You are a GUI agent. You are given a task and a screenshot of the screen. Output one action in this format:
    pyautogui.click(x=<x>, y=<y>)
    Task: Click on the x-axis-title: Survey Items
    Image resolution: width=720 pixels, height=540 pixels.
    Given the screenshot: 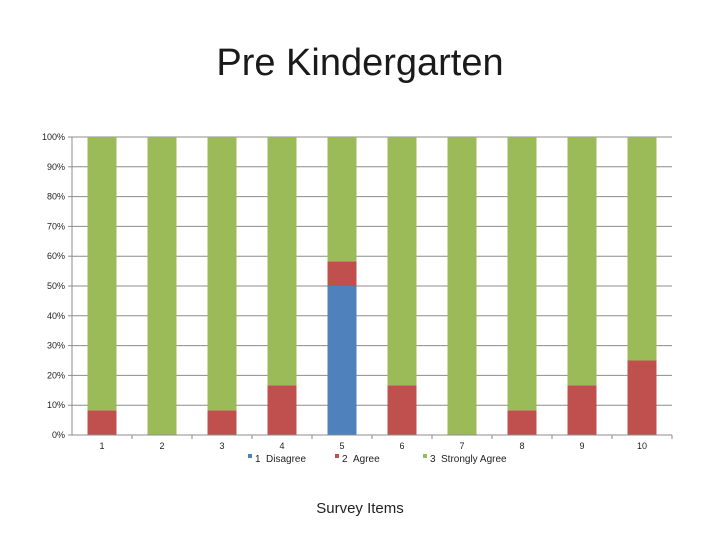 What is the action you would take?
    pyautogui.click(x=360, y=508)
    